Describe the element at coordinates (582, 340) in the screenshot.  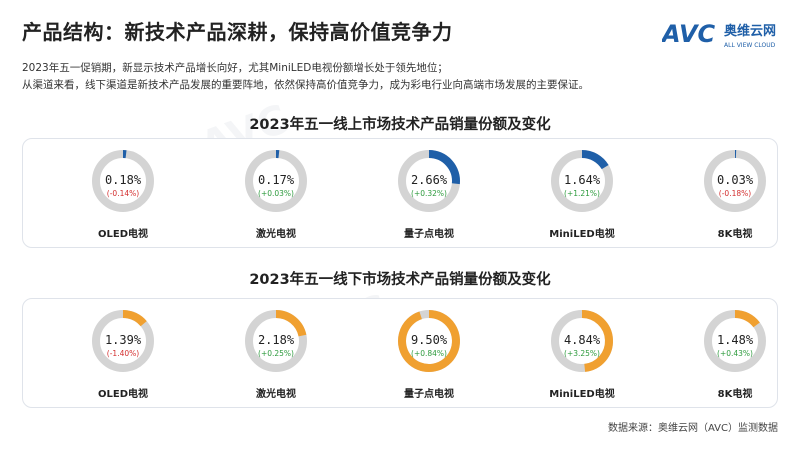
I see `donut-value-label: 4.84%` at that location.